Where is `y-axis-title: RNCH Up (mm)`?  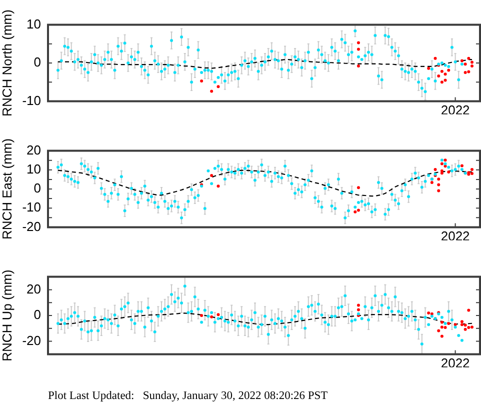
y-axis-title: RNCH Up (mm) is located at coordinates (7, 316).